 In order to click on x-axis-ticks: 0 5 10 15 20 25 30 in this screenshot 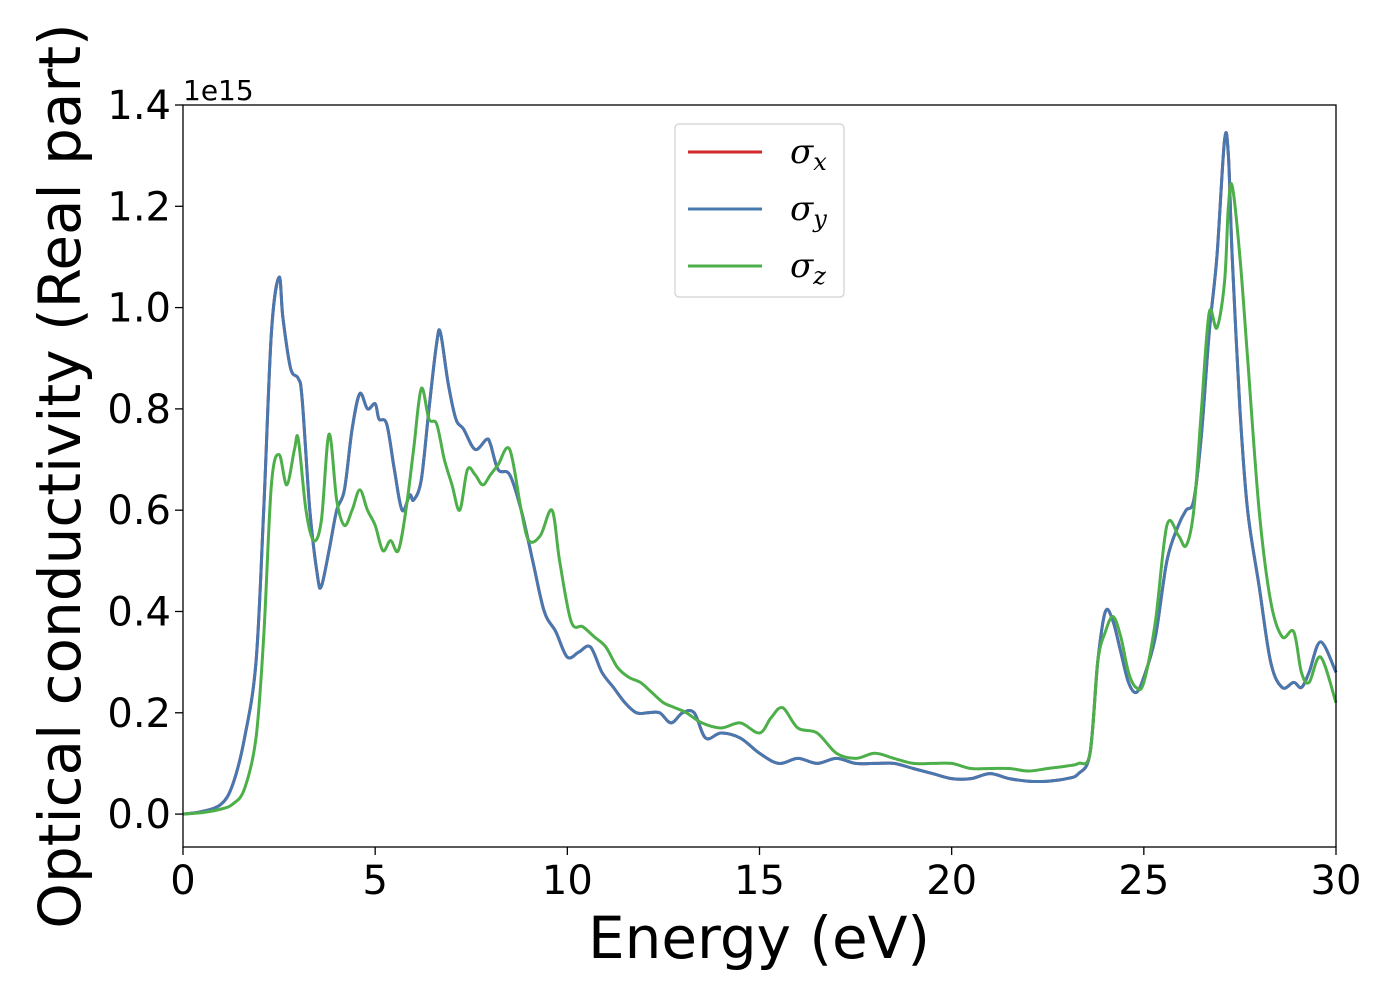, I will do `click(765, 875)`.